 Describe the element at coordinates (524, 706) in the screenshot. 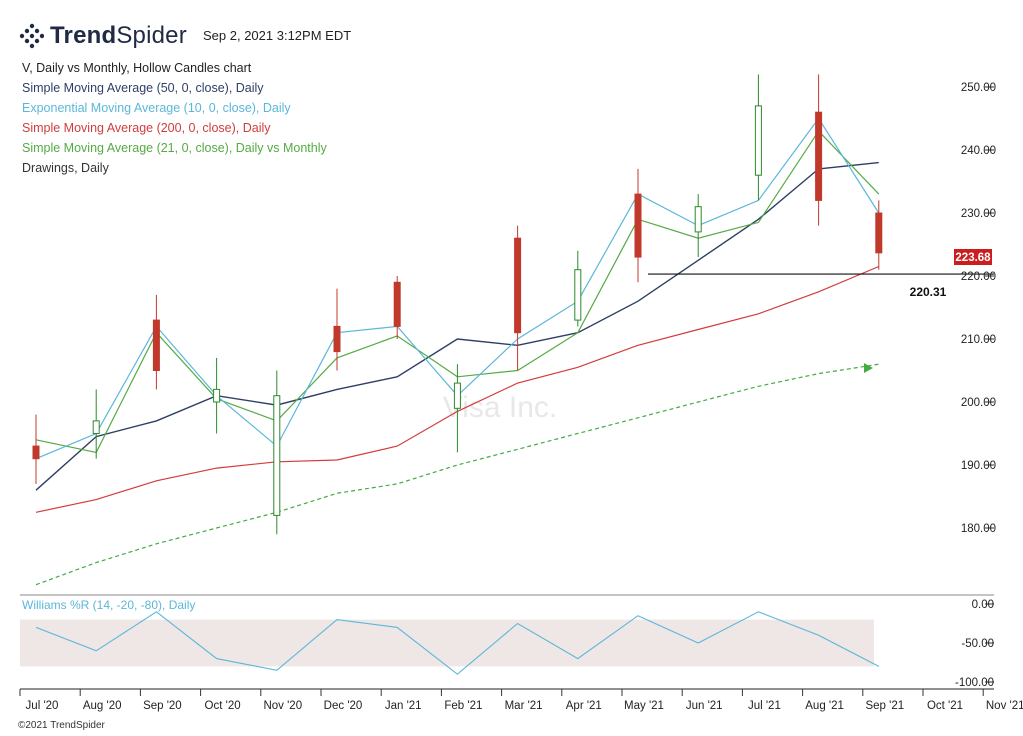

I see `time-axis-label: Mar '21` at that location.